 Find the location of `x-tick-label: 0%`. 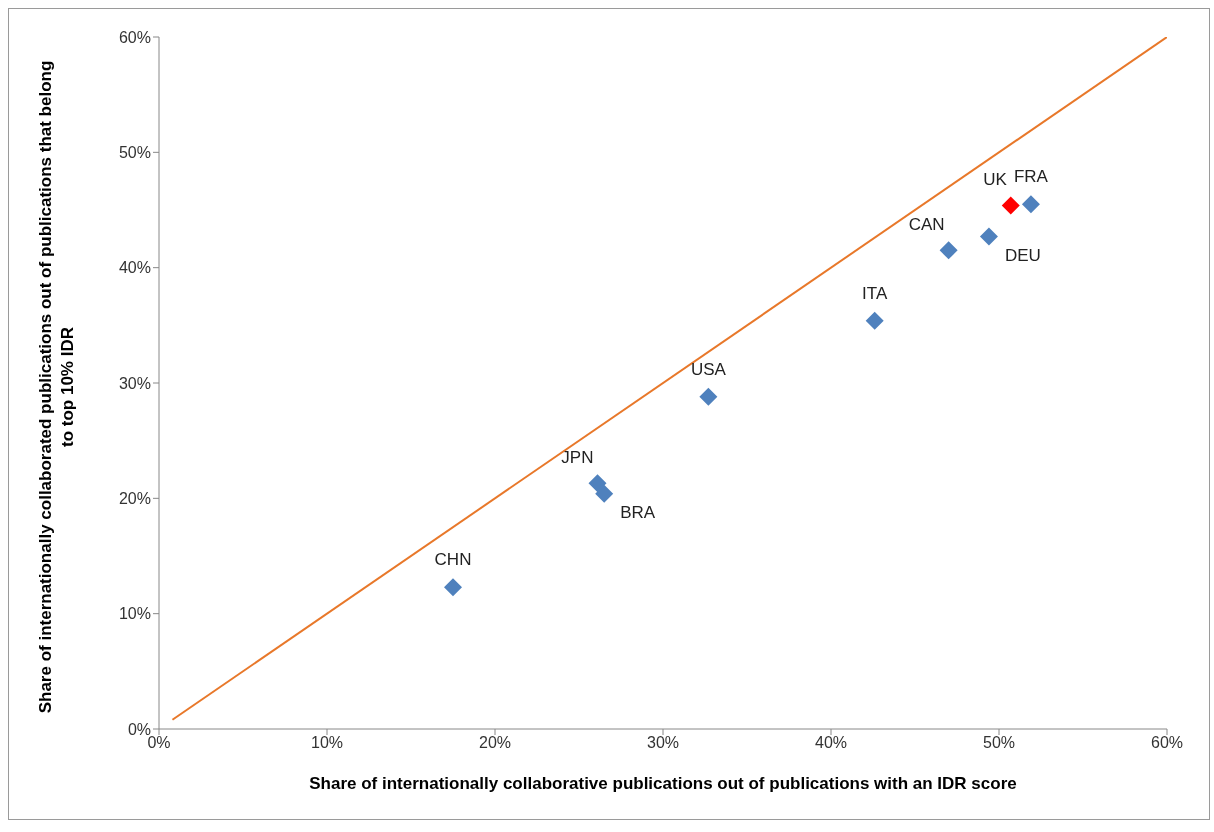

x-tick-label: 0% is located at coordinates (159, 743).